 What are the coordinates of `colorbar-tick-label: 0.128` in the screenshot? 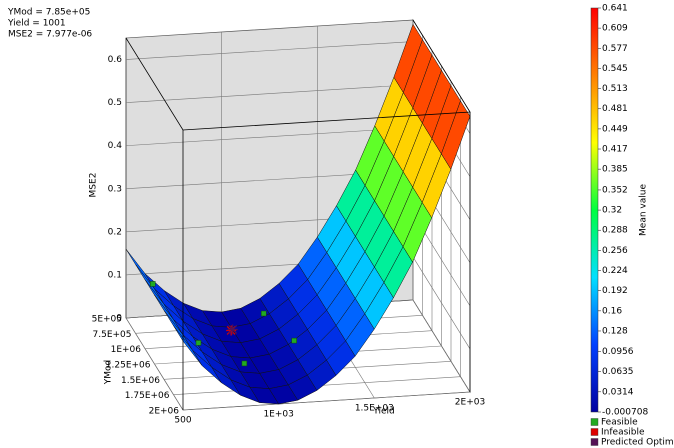 It's located at (615, 331).